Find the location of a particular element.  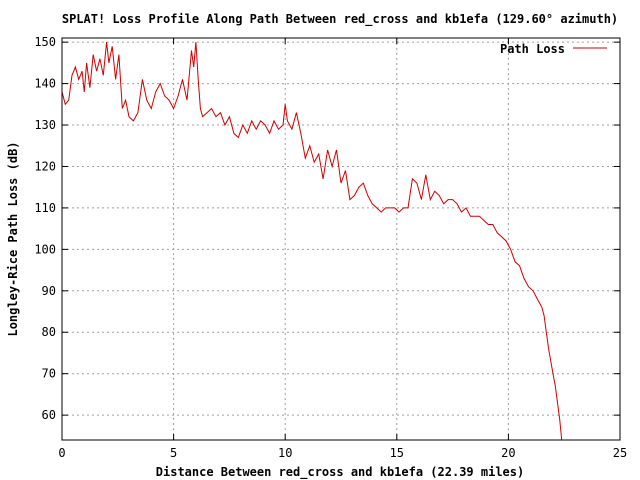

x-tick-label: 5 is located at coordinates (173, 453).